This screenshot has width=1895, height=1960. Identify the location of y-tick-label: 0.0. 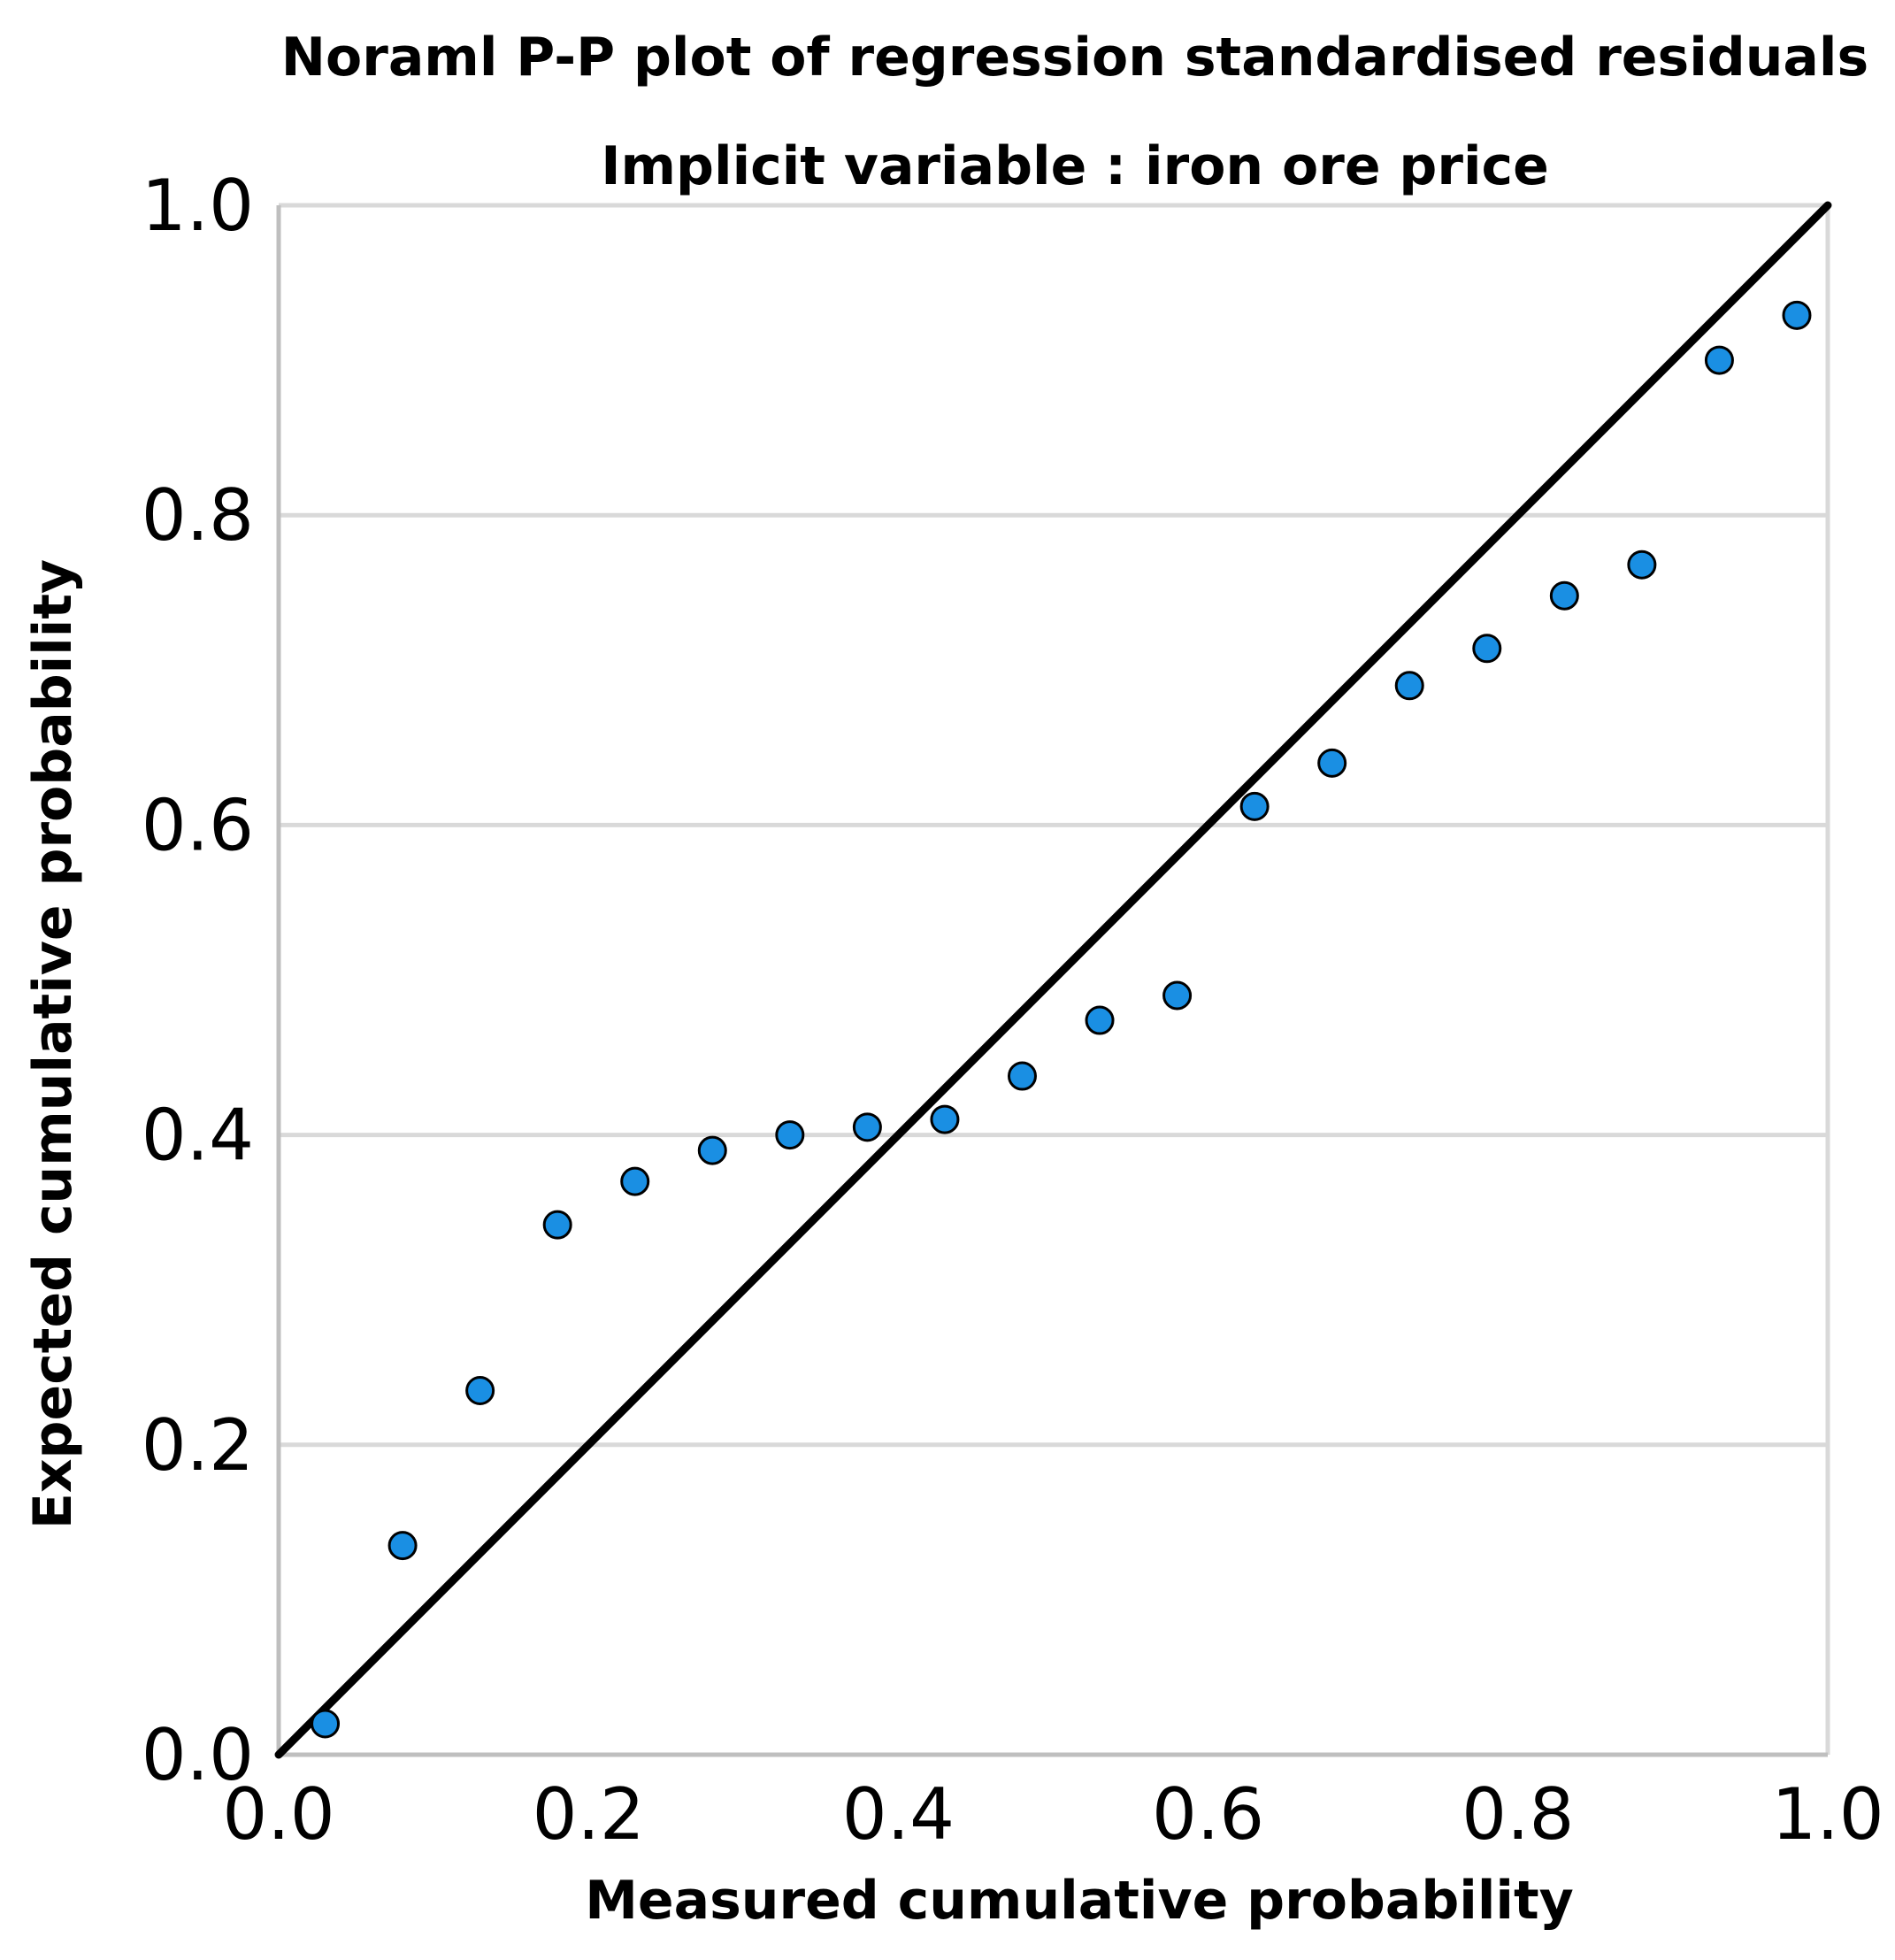
(198, 1755).